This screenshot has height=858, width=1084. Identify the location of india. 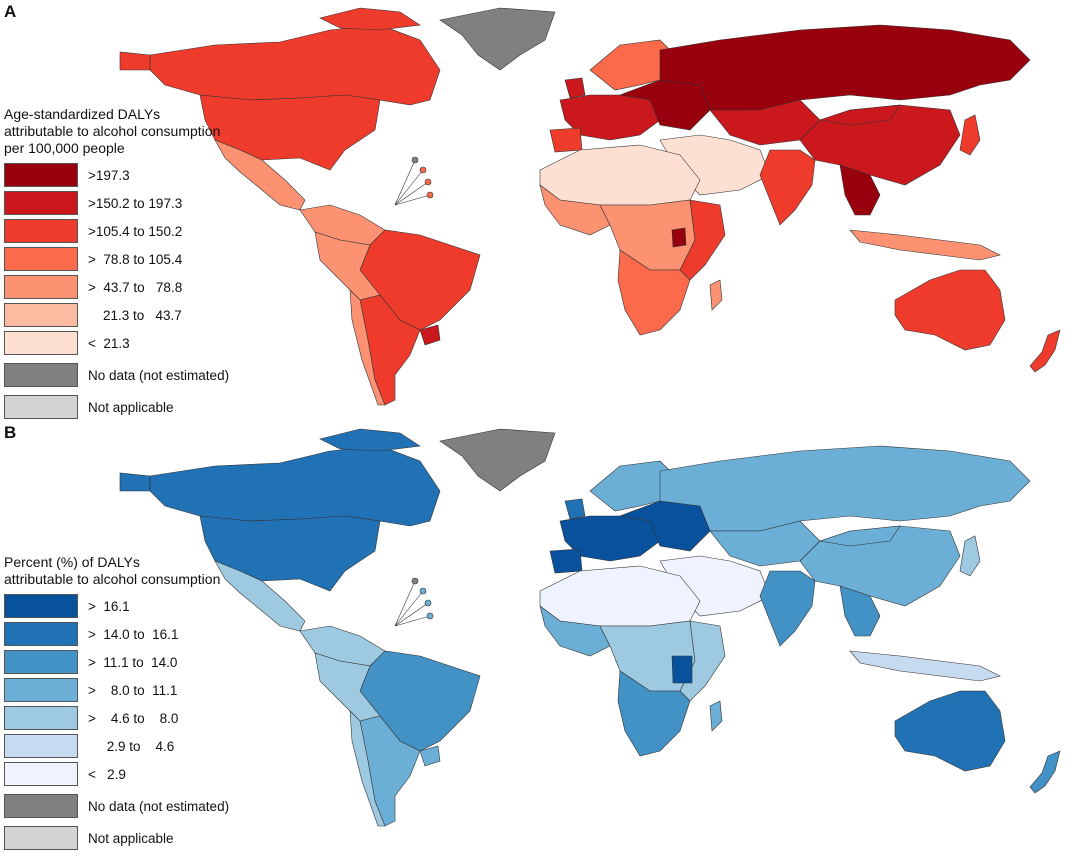
(787, 608).